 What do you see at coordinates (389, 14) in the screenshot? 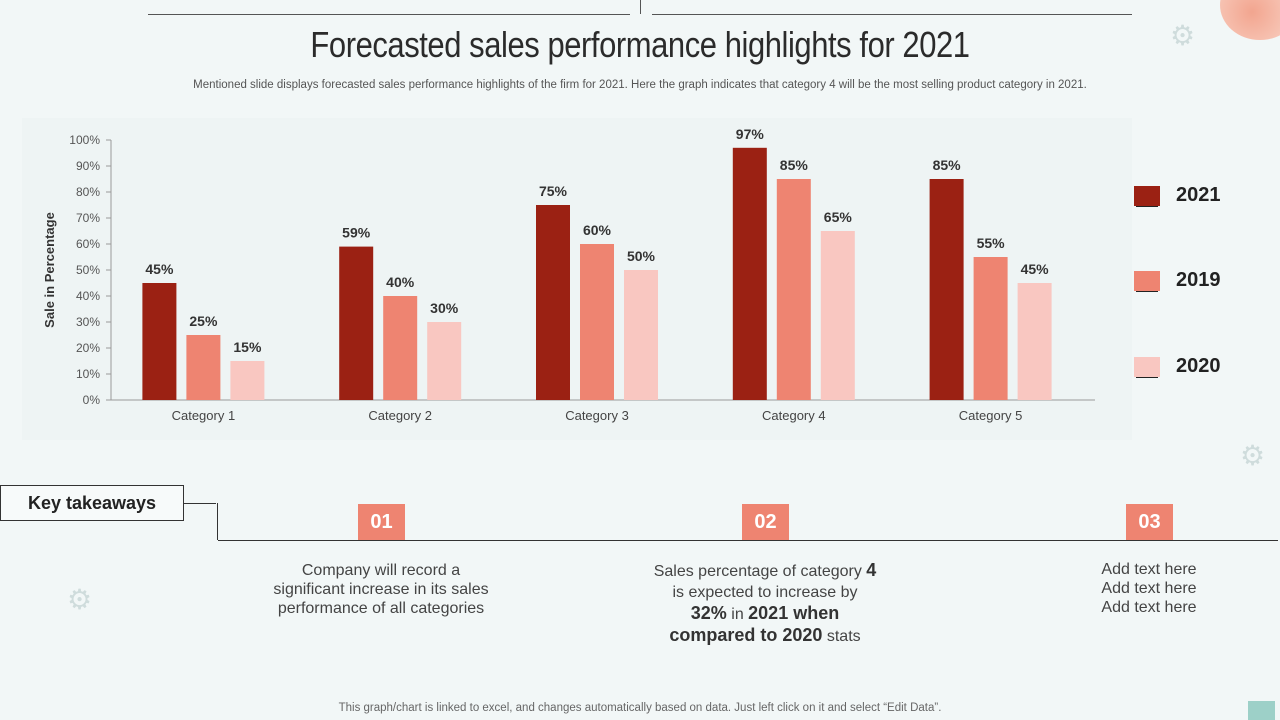
I see `top-rule-left` at bounding box center [389, 14].